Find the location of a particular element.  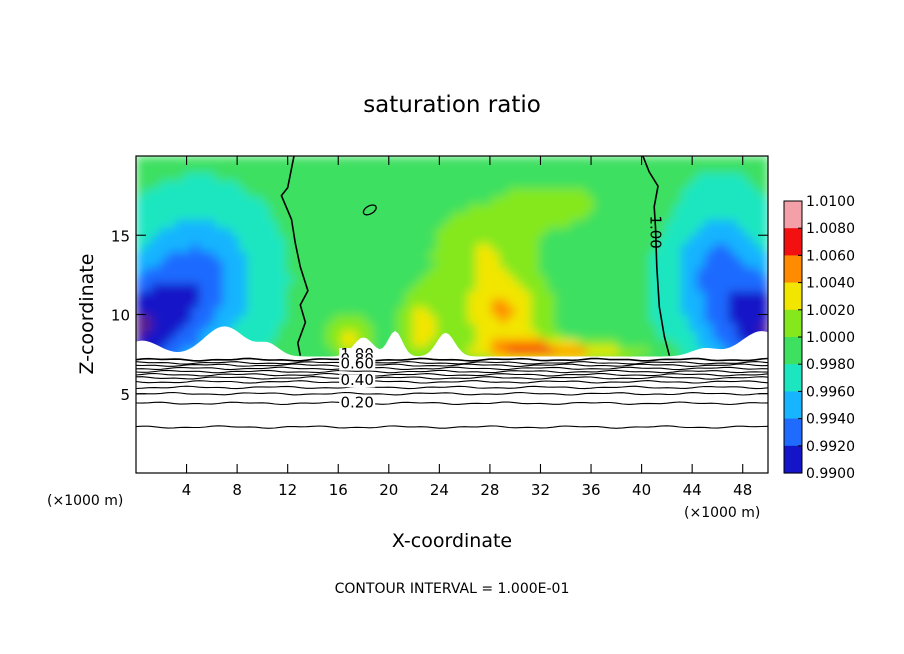

saturation-contour-island is located at coordinates (369, 210).